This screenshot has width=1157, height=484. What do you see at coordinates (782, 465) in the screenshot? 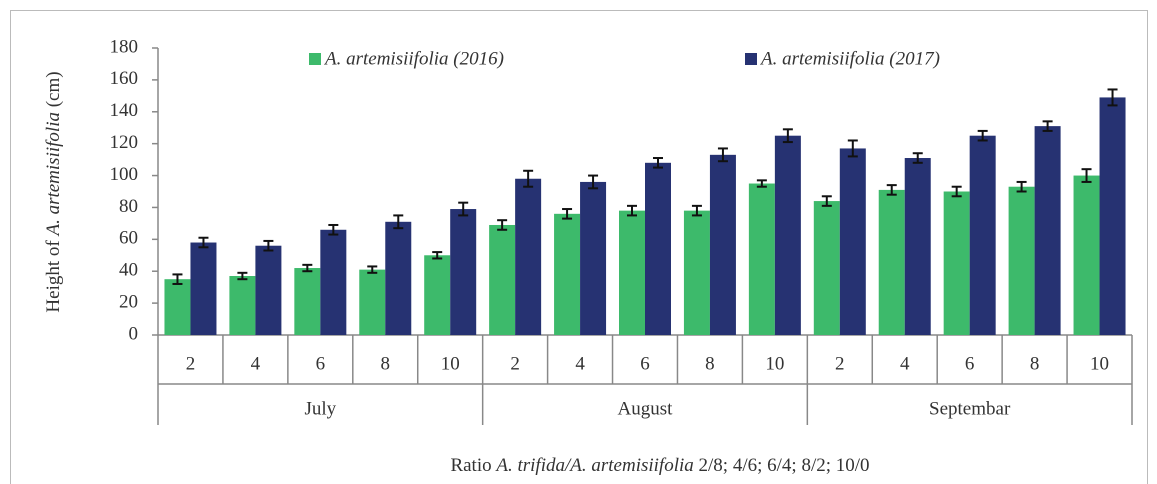
I see `x-axis-title-part: 2/8; 4/6; 6/4; 8/2; 10/0` at bounding box center [782, 465].